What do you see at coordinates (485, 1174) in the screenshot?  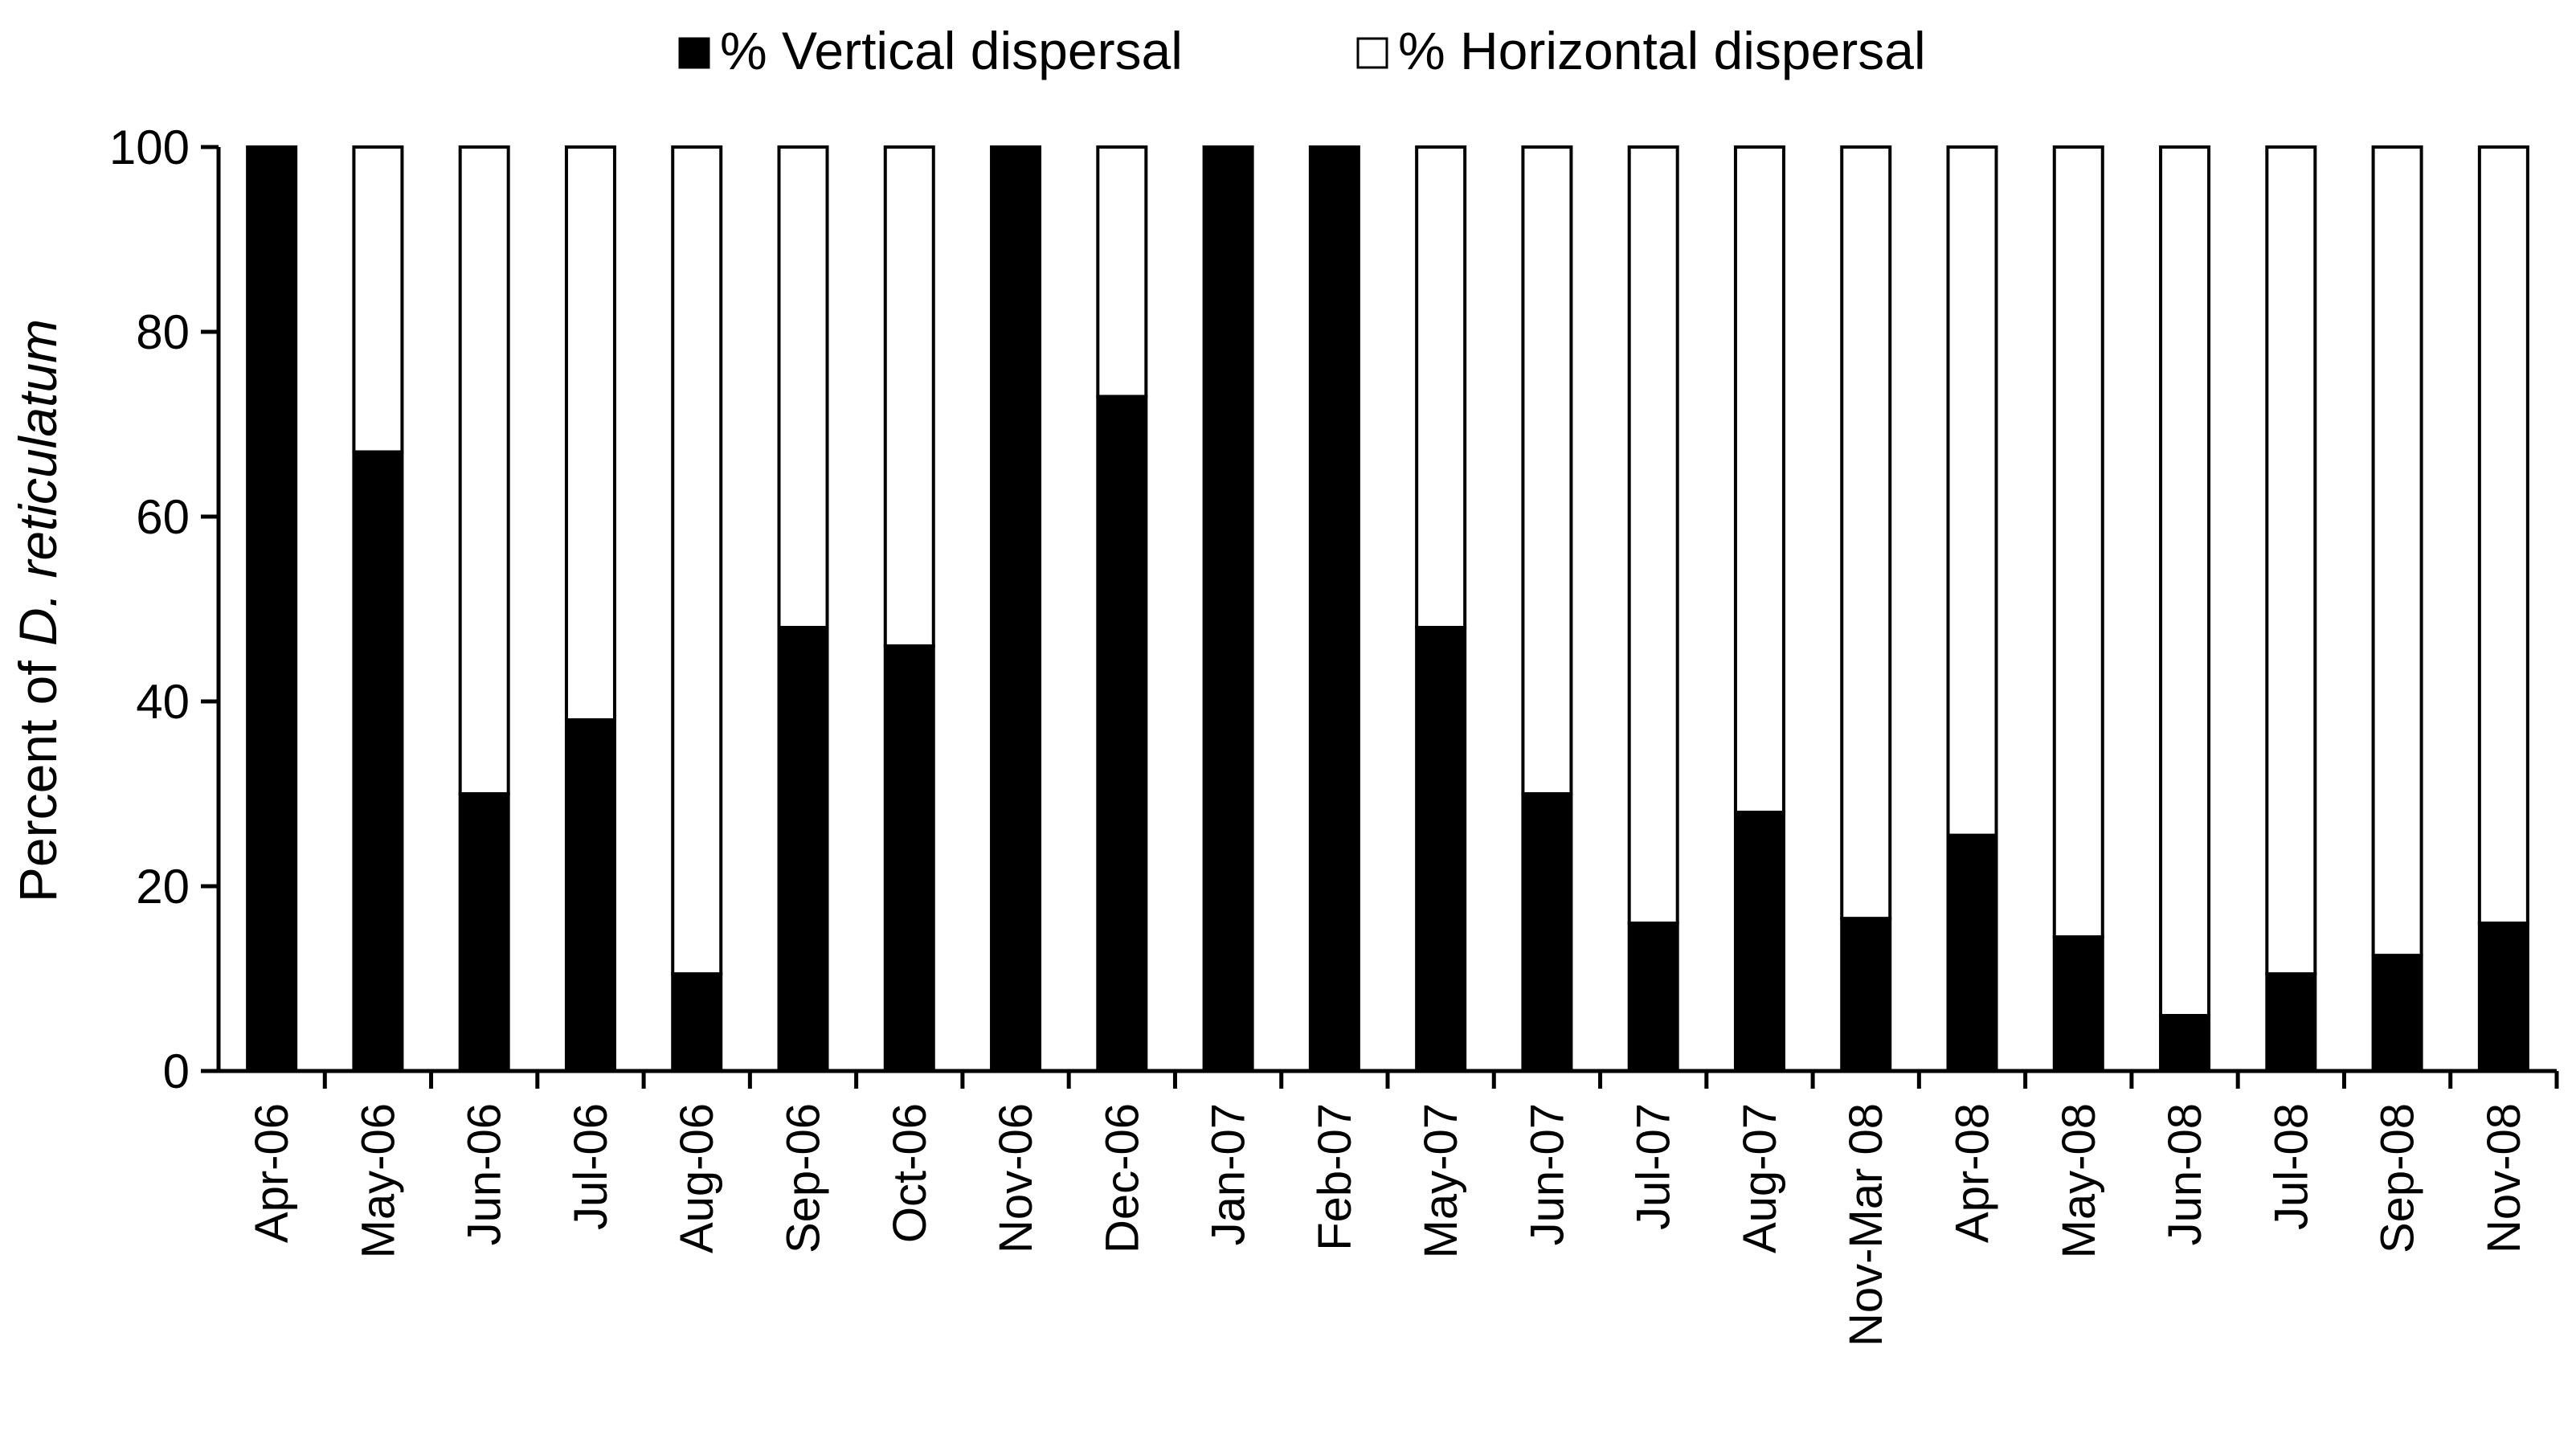 I see `x-category-label: Jun-06` at bounding box center [485, 1174].